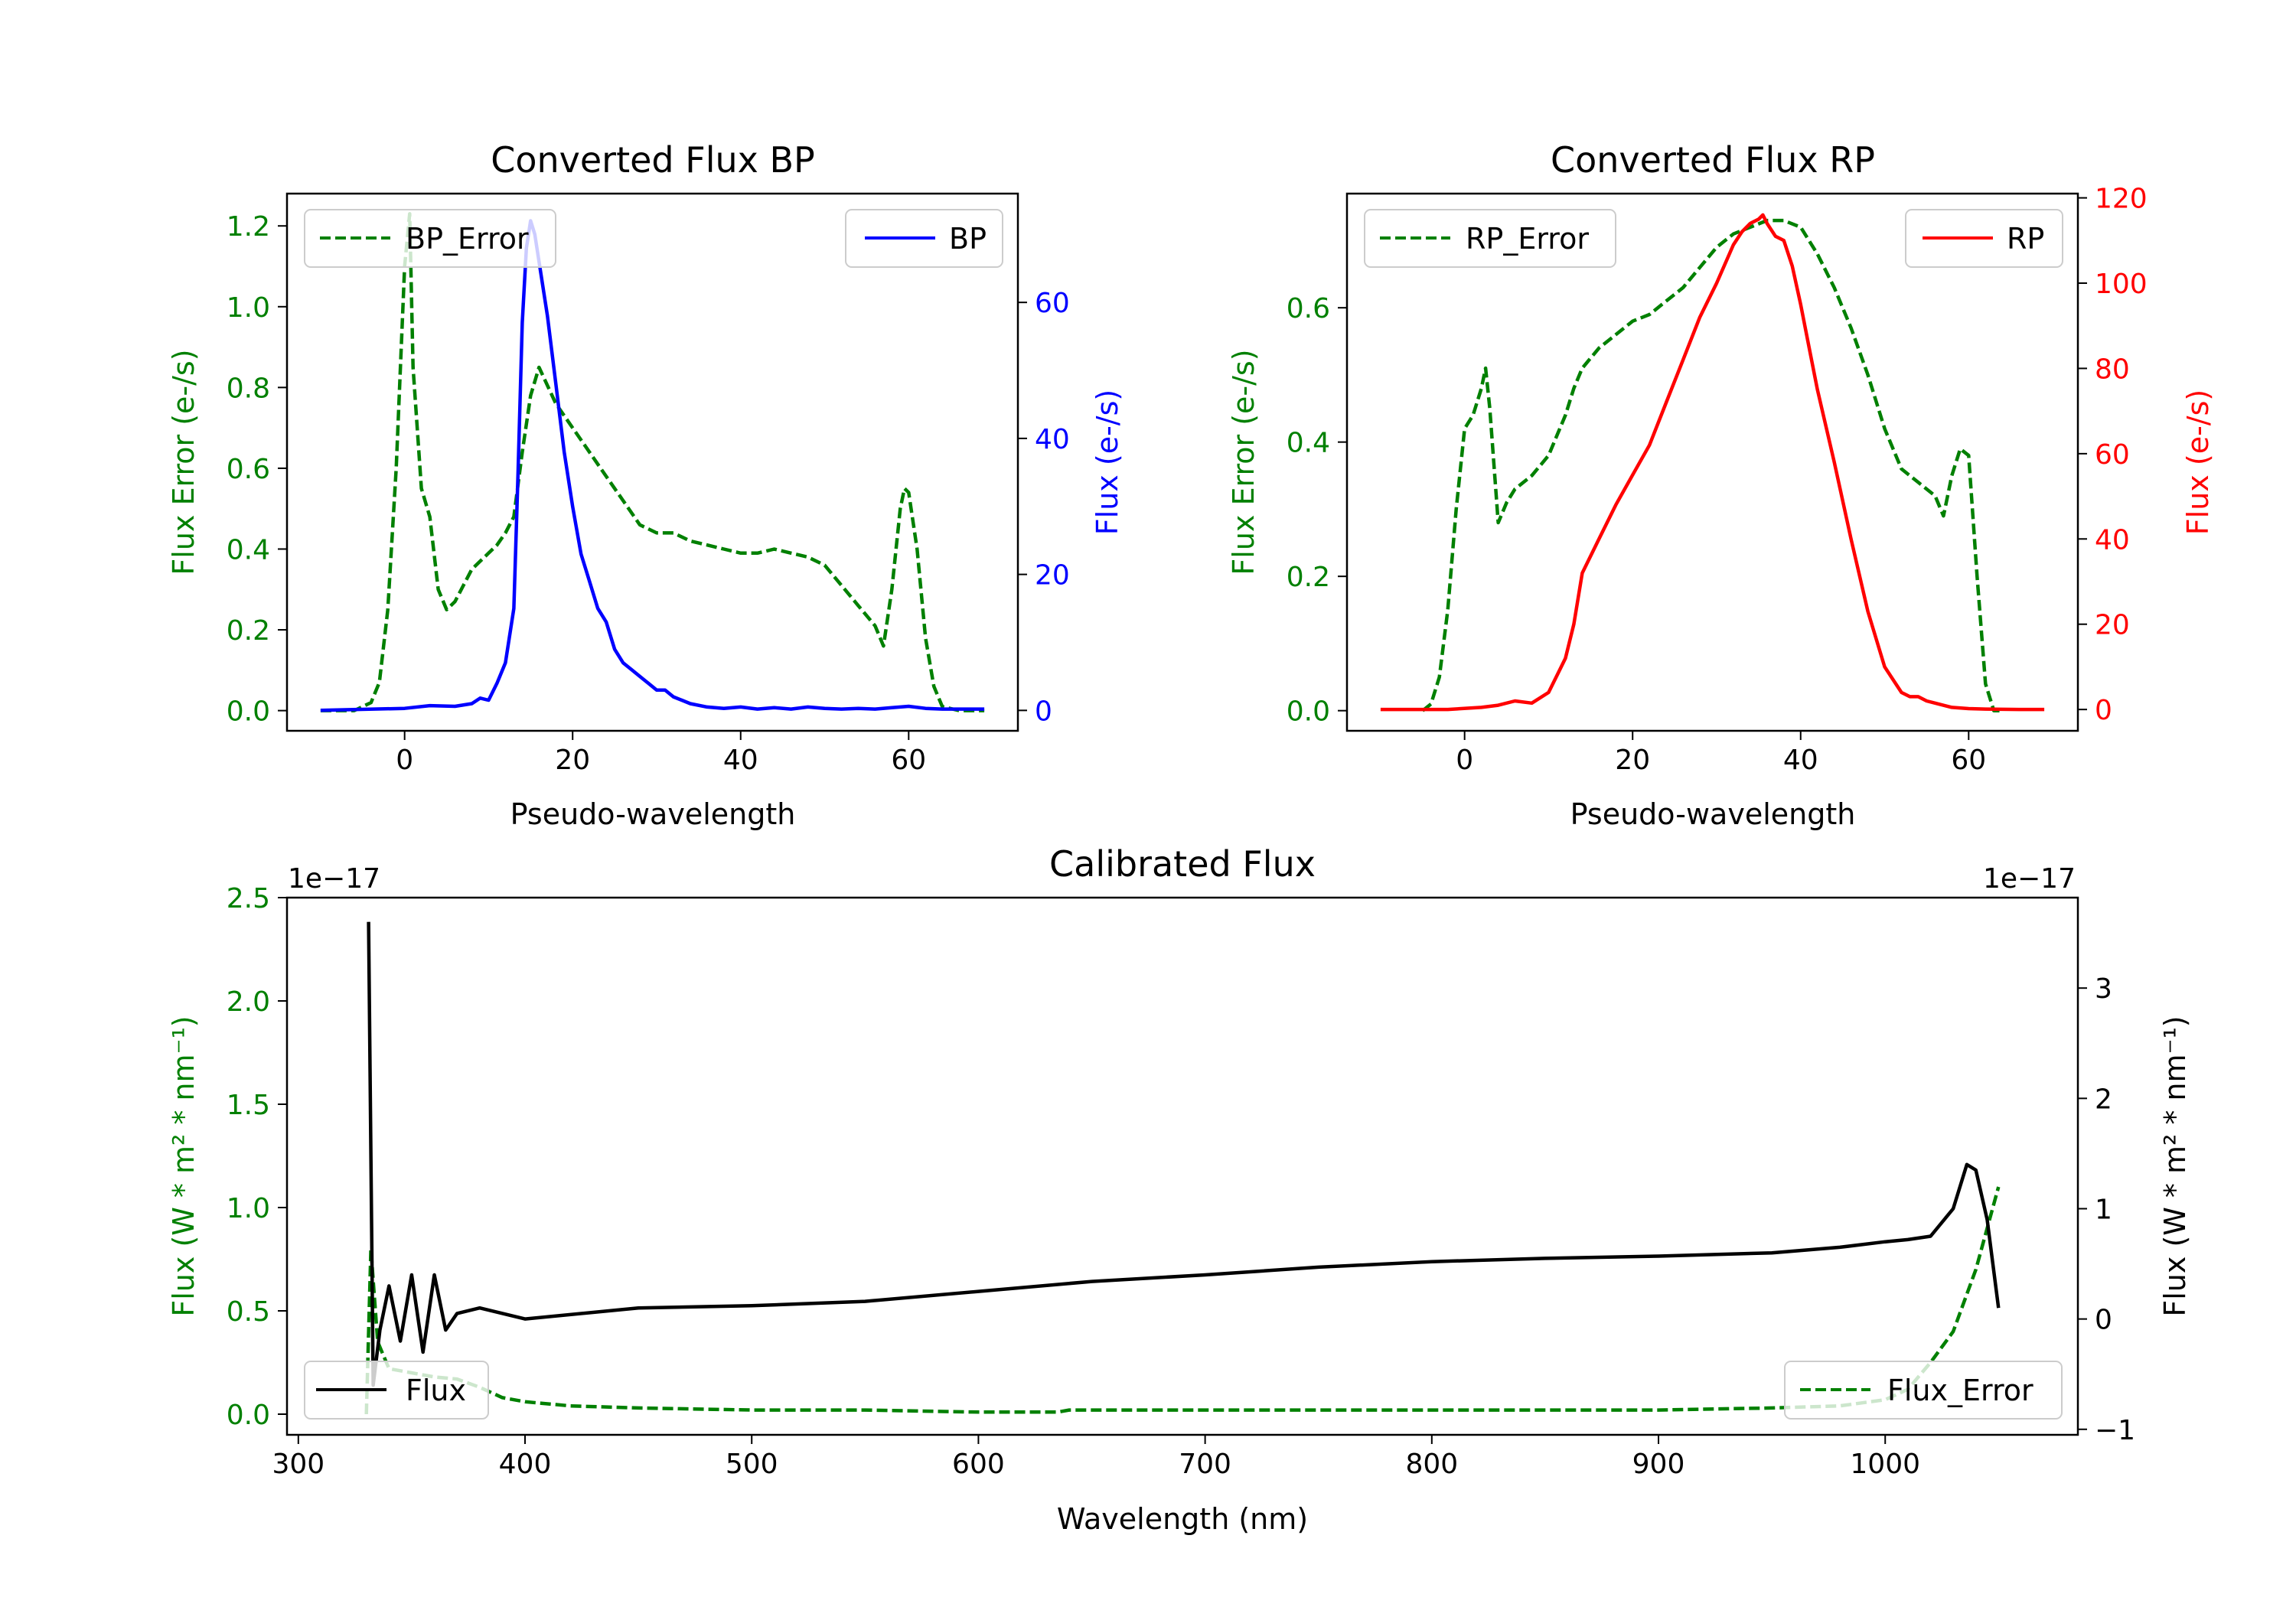 The width and height of the screenshot is (2296, 1607). I want to click on series-line-bp-error, so click(652, 462).